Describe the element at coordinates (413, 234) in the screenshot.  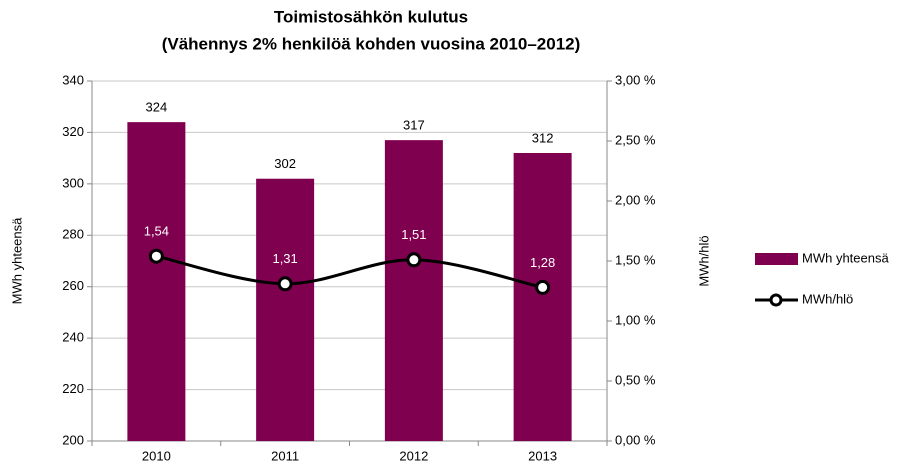
I see `line-value-label: 1,51` at that location.